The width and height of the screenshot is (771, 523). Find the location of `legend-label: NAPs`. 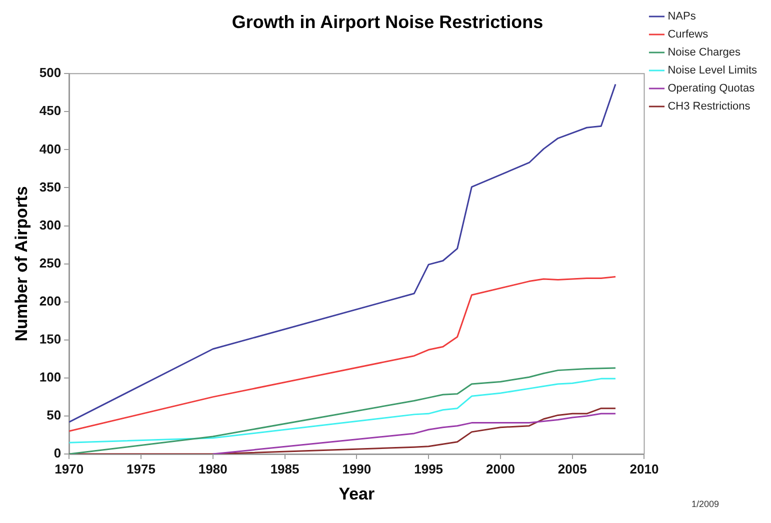

legend-label: NAPs is located at coordinates (682, 16).